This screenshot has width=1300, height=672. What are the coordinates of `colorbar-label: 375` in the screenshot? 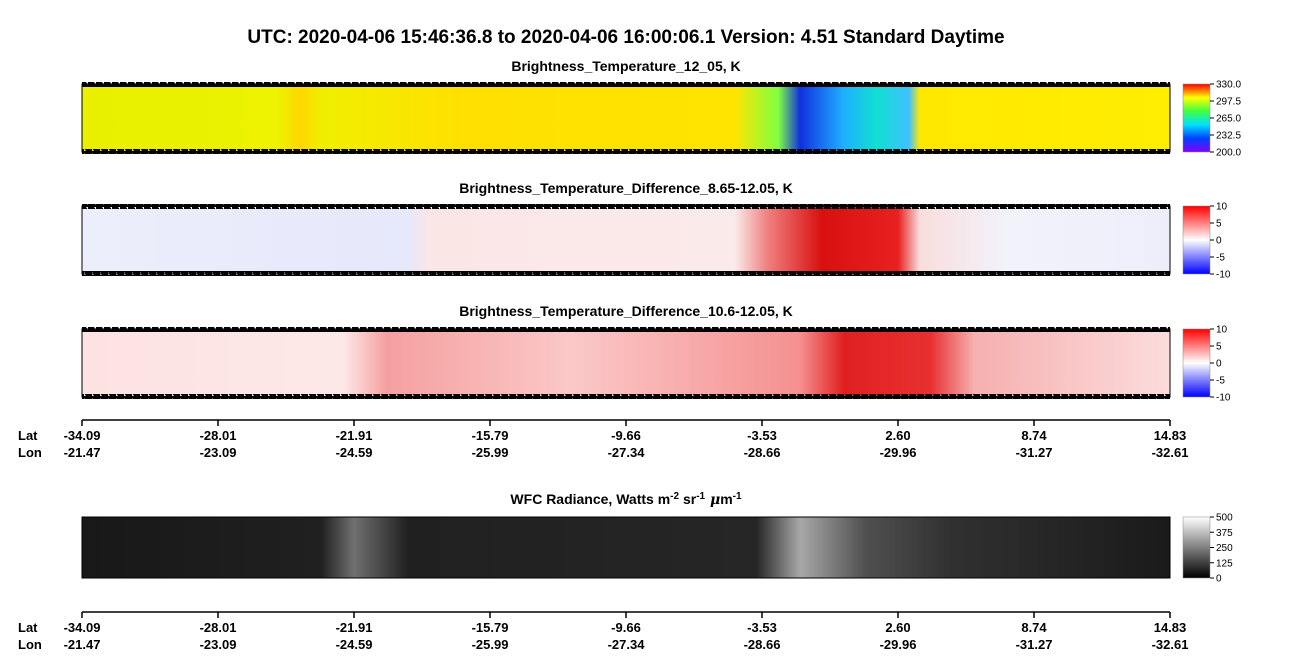 It's located at (1224, 533).